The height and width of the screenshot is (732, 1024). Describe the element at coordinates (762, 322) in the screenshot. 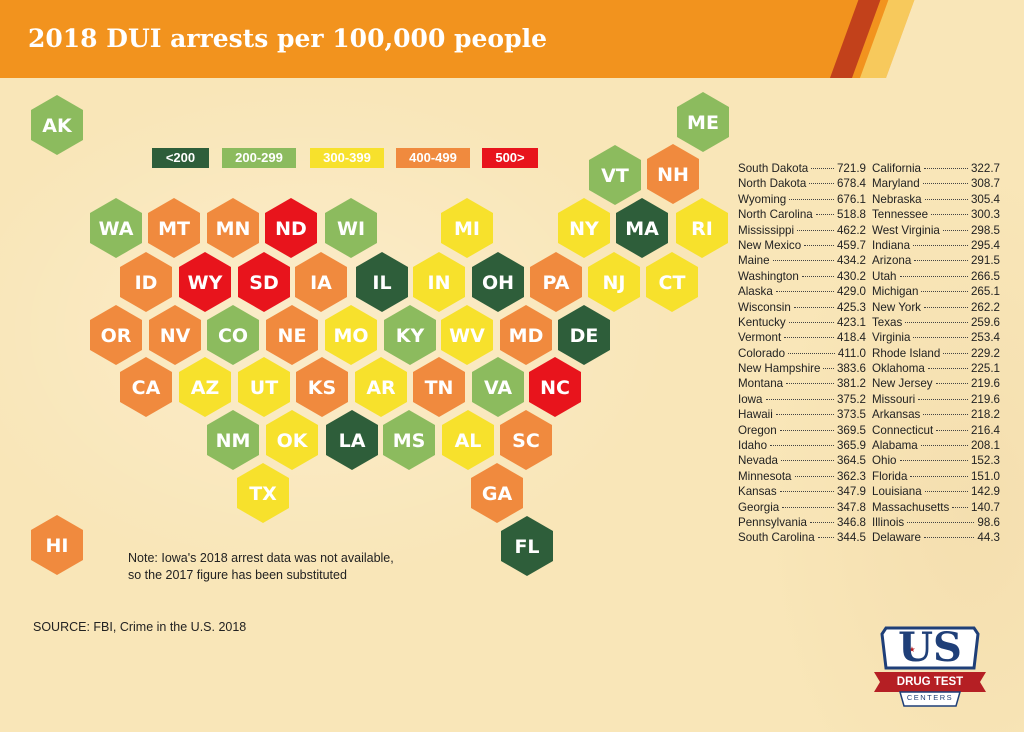

I see `ranking-state-name: Kentucky` at that location.